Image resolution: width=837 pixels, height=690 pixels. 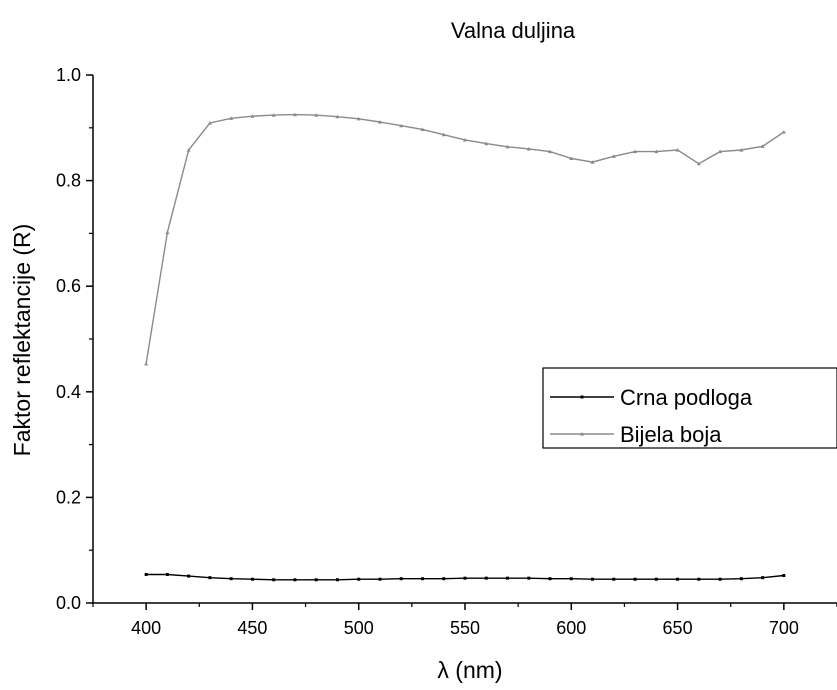 What do you see at coordinates (465, 628) in the screenshot?
I see `x-tick-label: 550` at bounding box center [465, 628].